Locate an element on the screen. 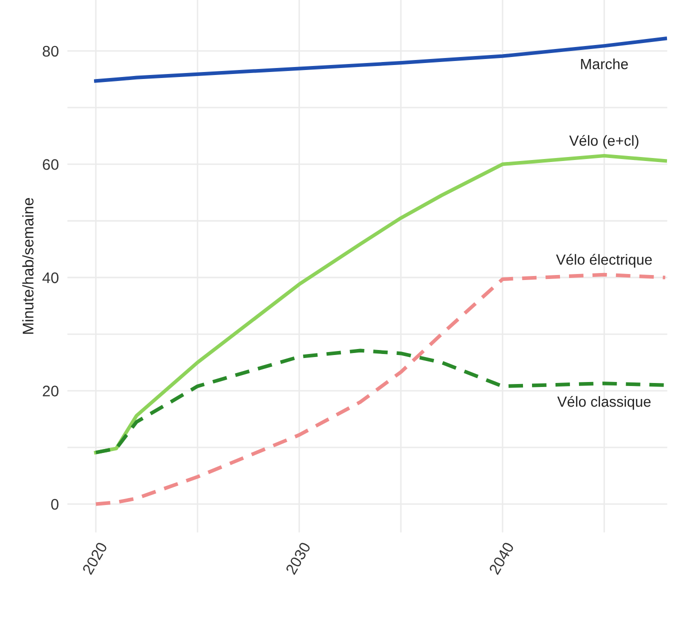 Image resolution: width=674 pixels, height=630 pixels. y-tick-label: 80 is located at coordinates (50, 51).